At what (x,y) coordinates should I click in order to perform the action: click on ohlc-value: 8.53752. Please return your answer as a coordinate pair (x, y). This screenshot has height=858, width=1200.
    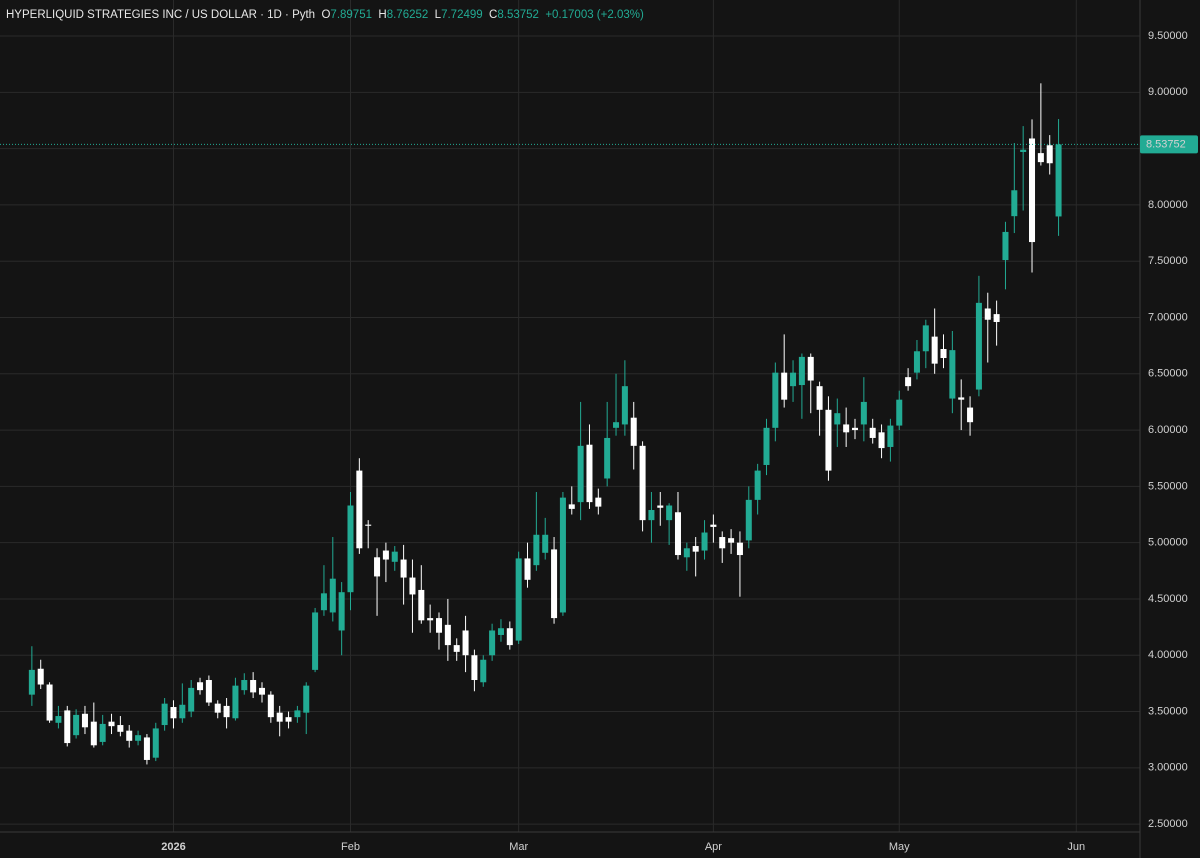
    Looking at the image, I should click on (518, 15).